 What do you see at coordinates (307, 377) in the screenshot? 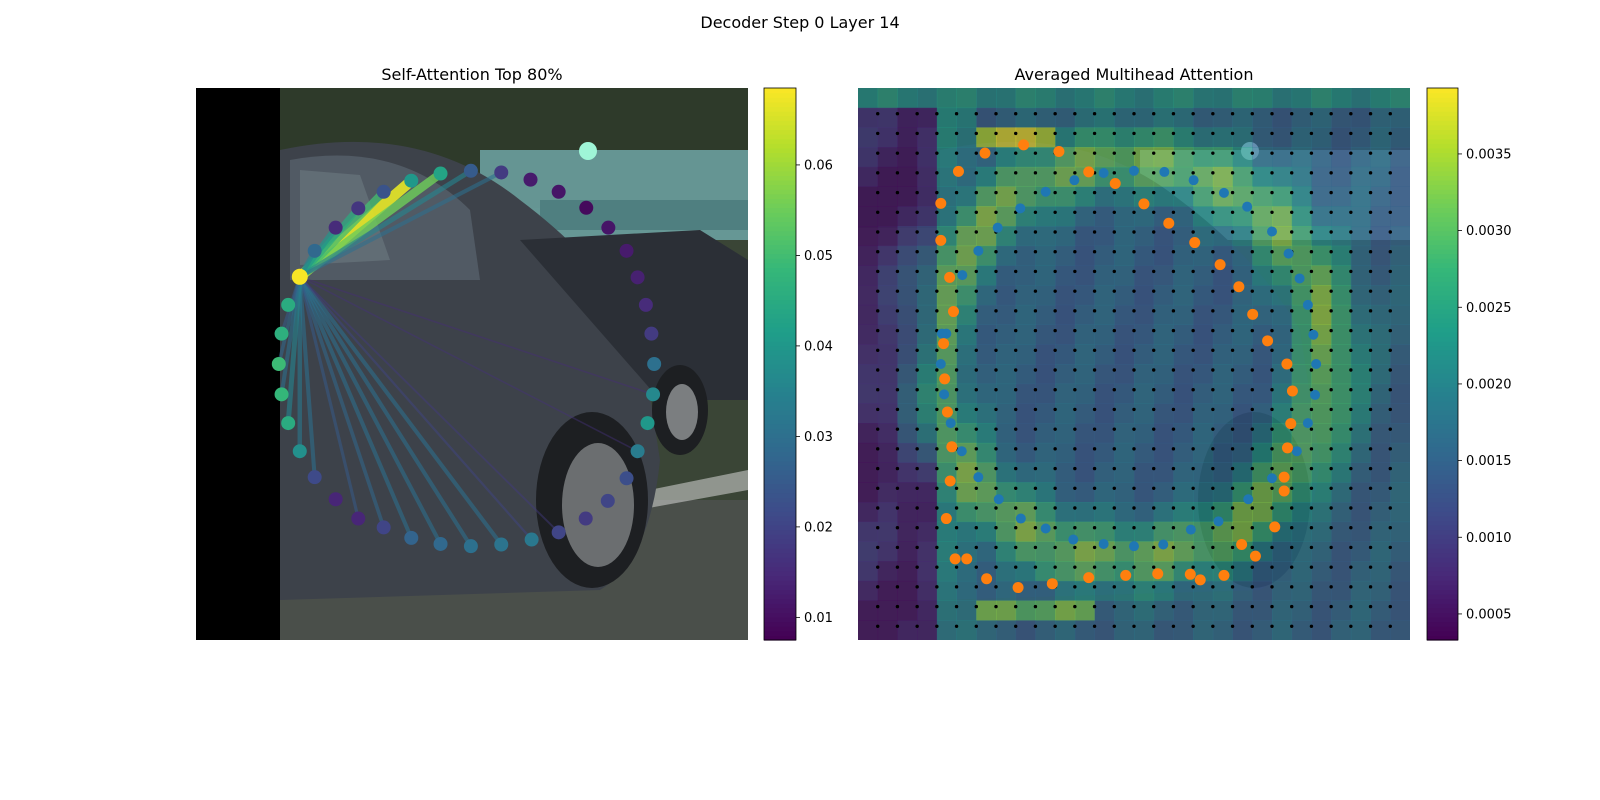
I see `attention-link` at bounding box center [307, 377].